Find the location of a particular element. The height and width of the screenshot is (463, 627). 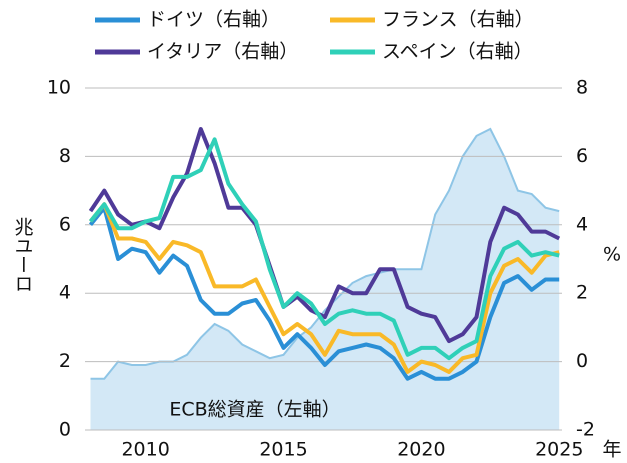

y-tick-label: 6 is located at coordinates (65, 224).